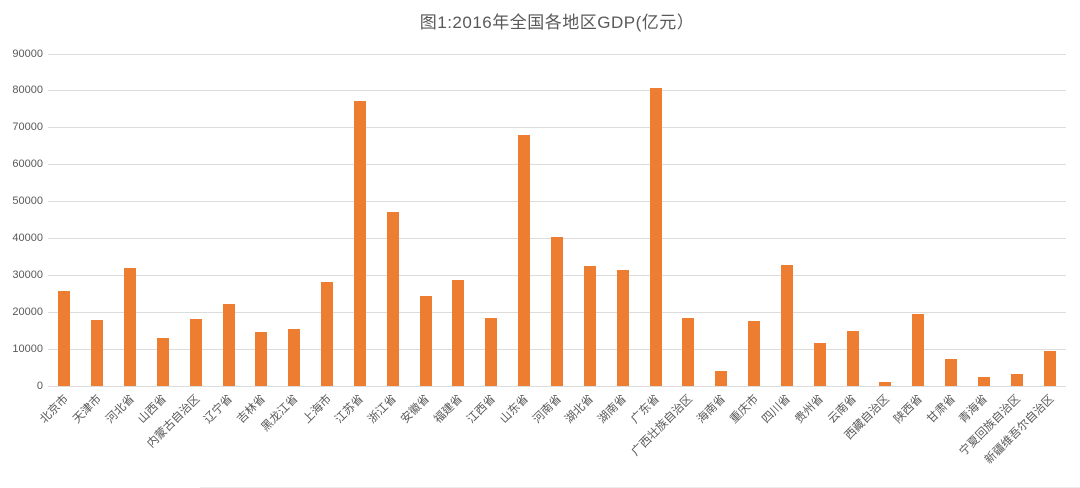  Describe the element at coordinates (27, 348) in the screenshot. I see `y-tick-label: 10000` at that location.